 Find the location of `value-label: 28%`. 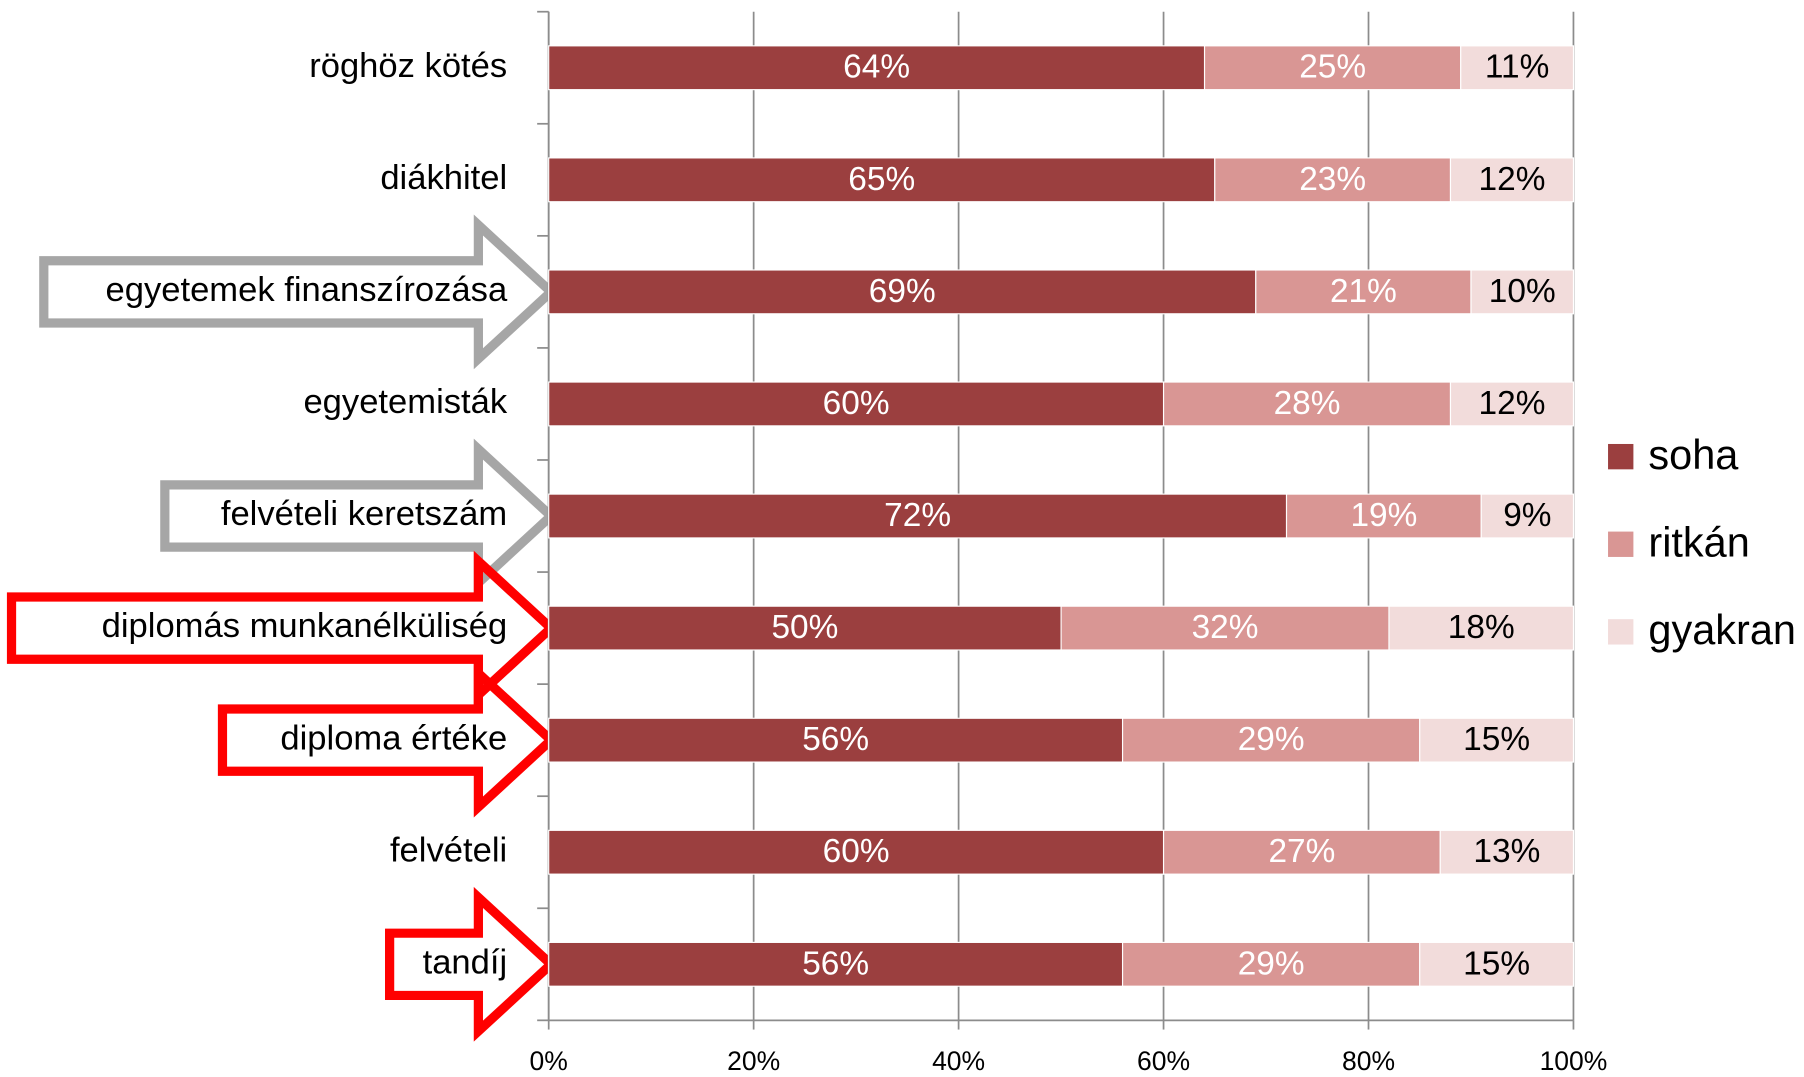

value-label: 28% is located at coordinates (1307, 403).